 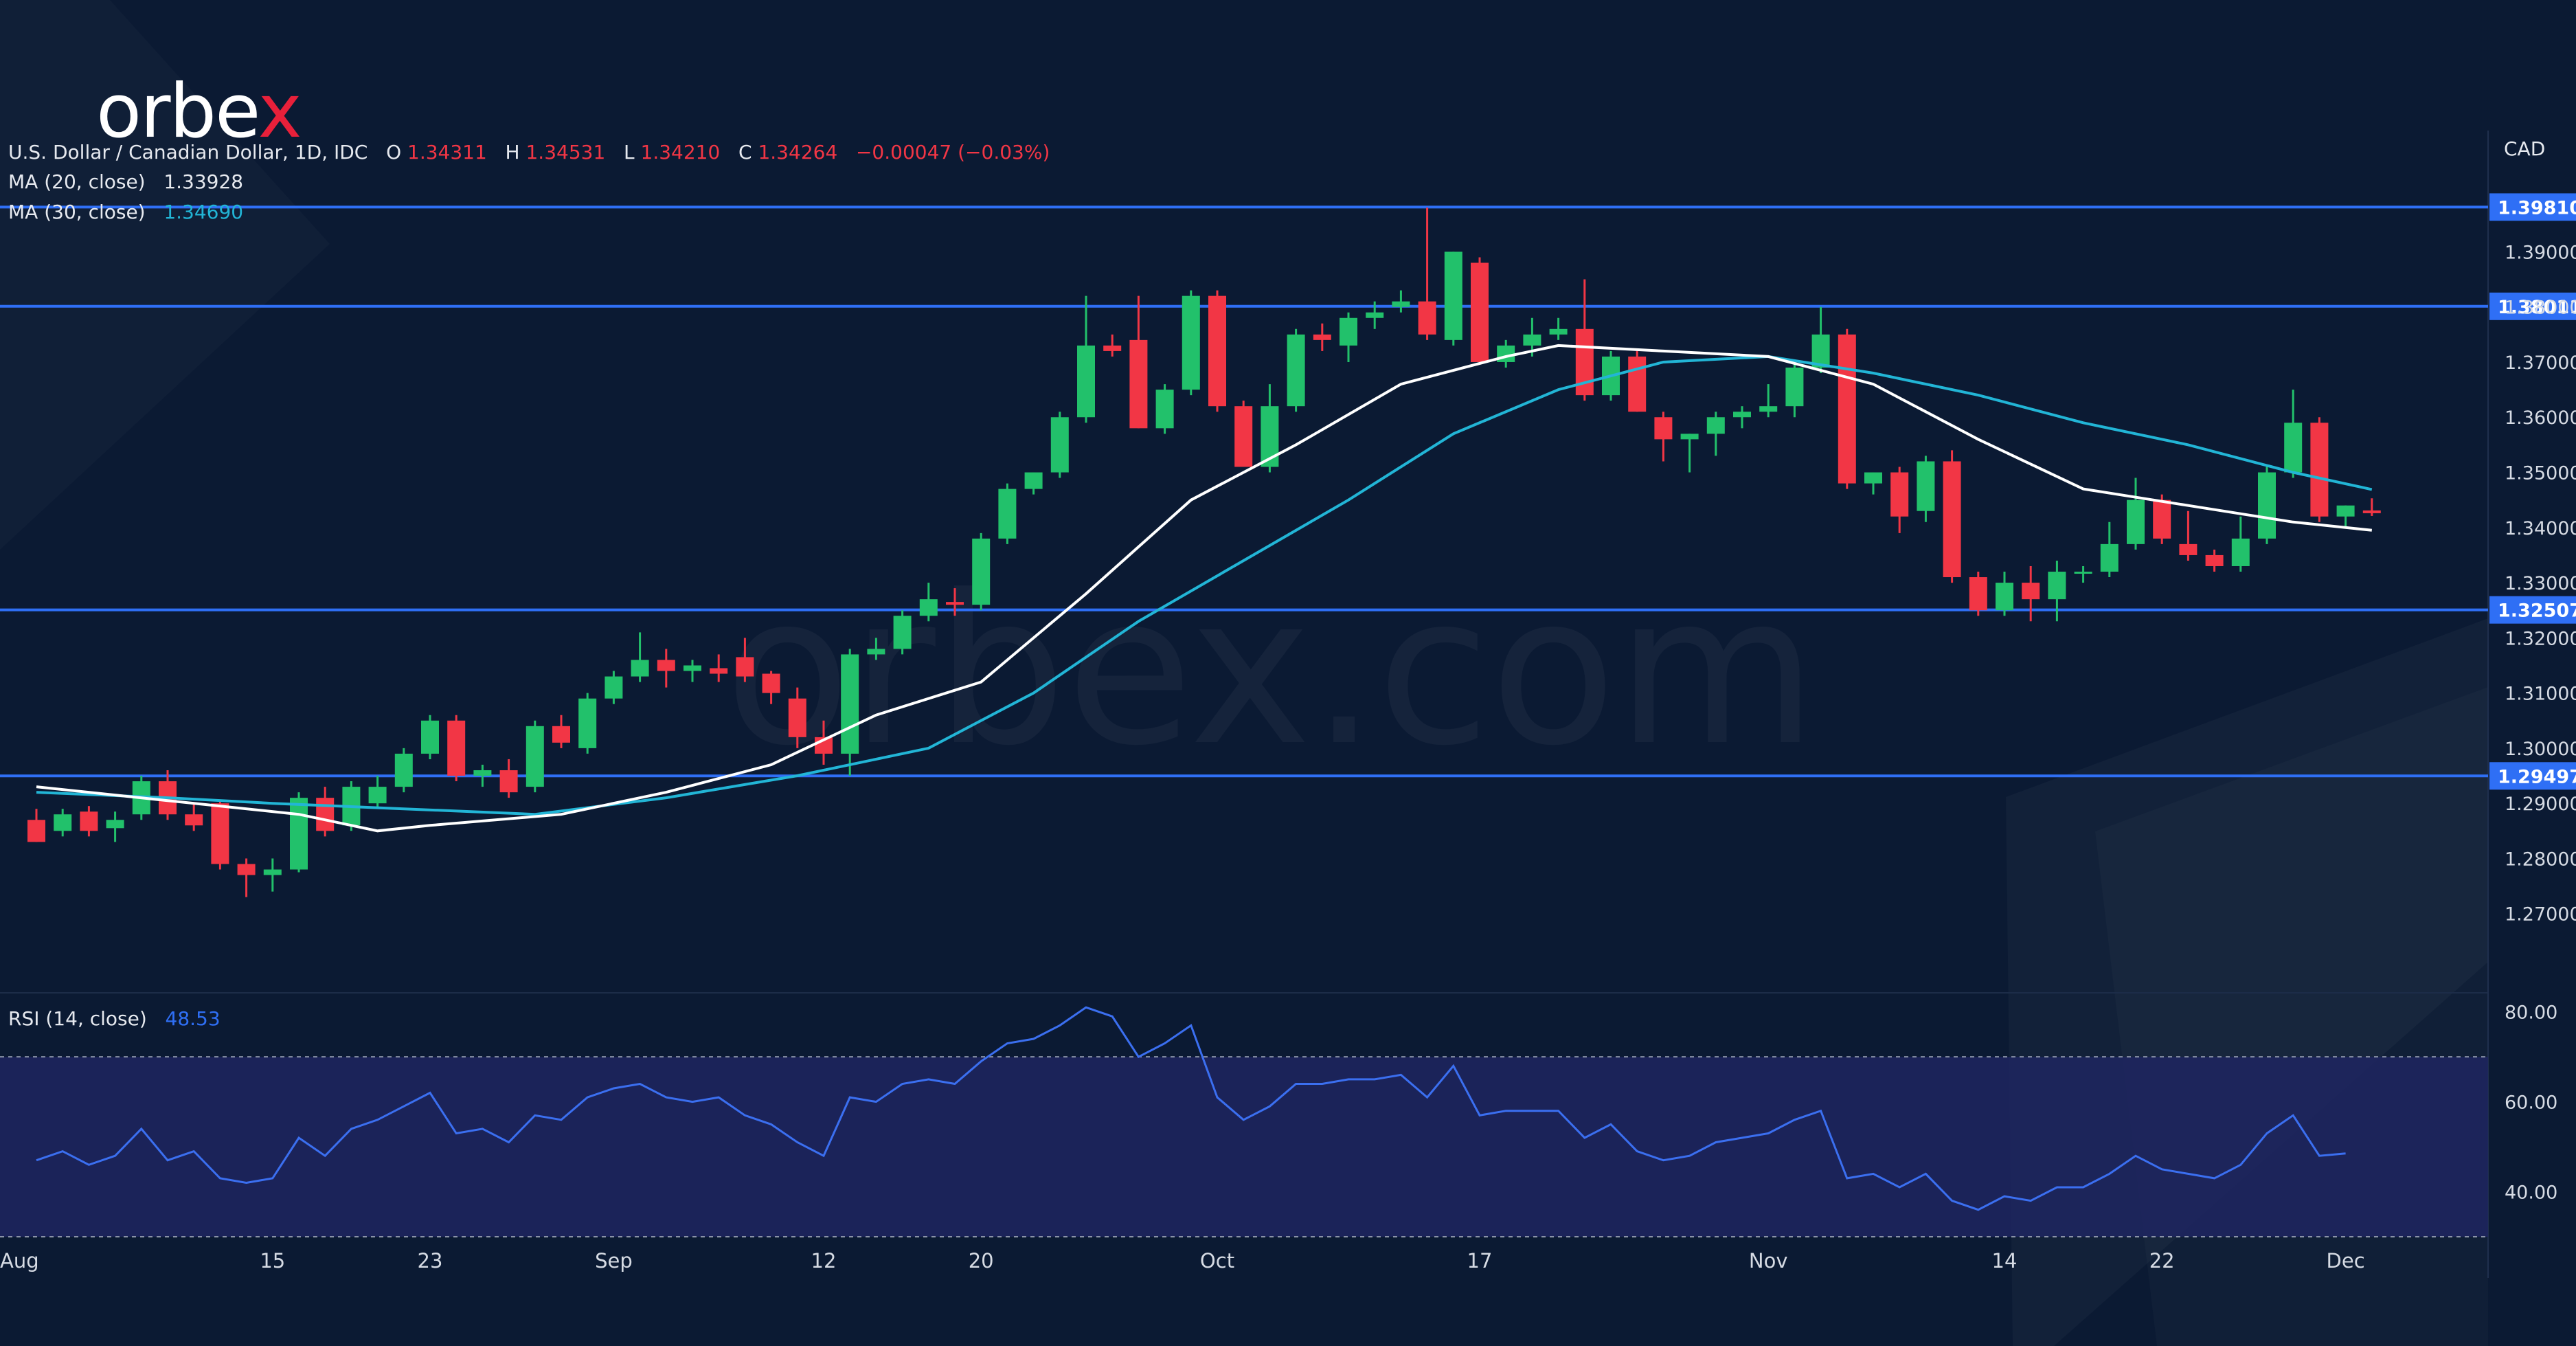 I want to click on rsi-overbought-oversold-band, so click(x=1244, y=1147).